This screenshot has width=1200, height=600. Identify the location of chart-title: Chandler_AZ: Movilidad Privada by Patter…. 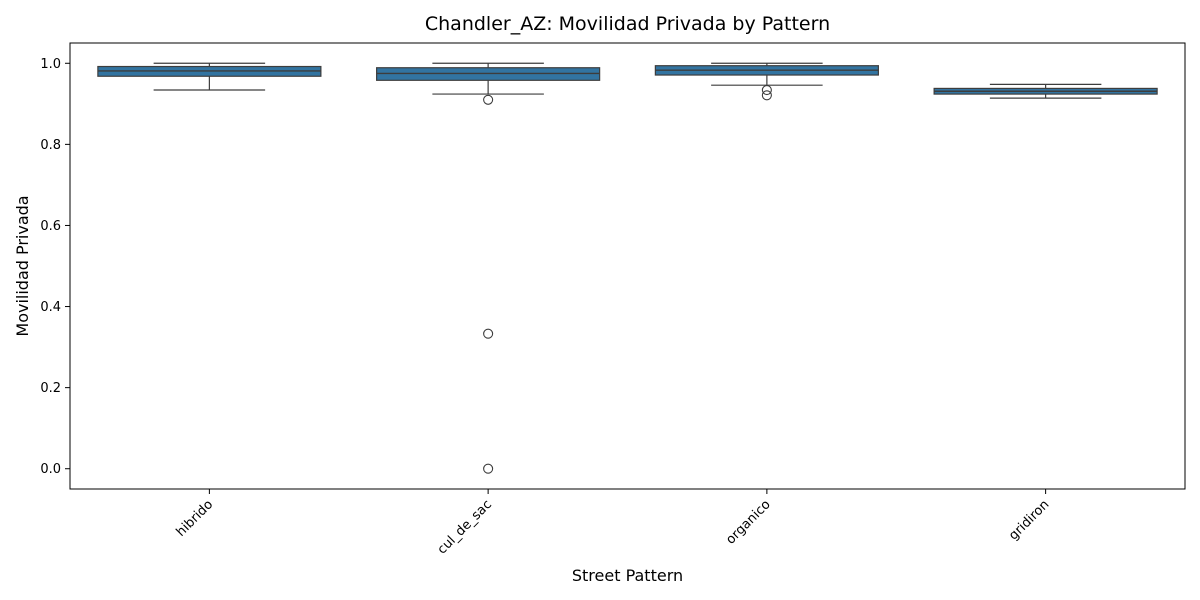
(627, 24).